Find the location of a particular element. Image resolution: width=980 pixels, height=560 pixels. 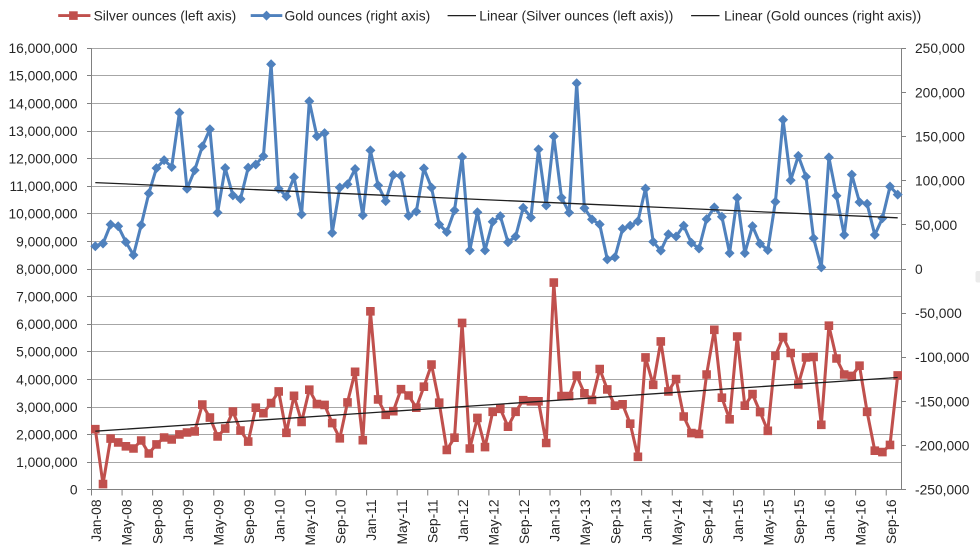

svg-text: -50,000 is located at coordinates (938, 313).